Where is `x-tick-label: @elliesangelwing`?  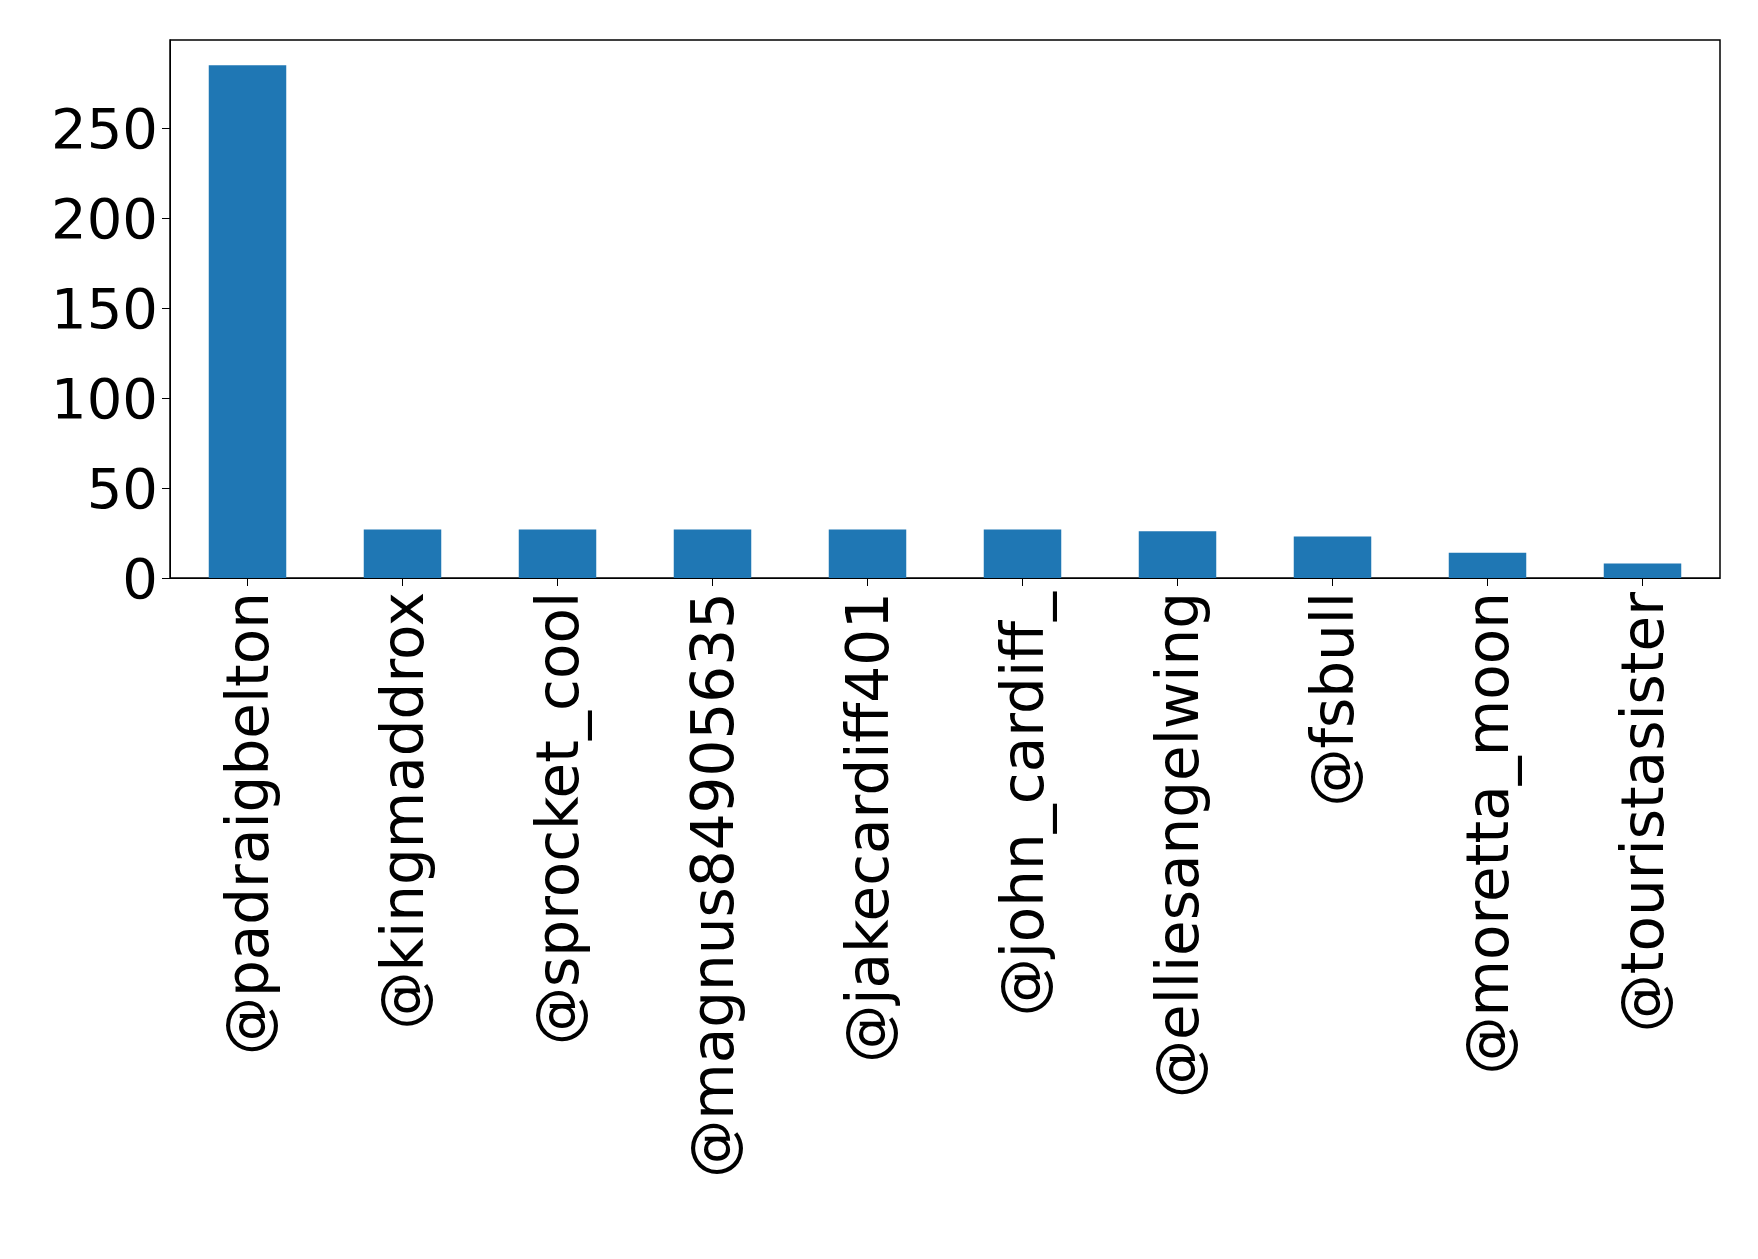 x-tick-label: @elliesangelwing is located at coordinates (1177, 845).